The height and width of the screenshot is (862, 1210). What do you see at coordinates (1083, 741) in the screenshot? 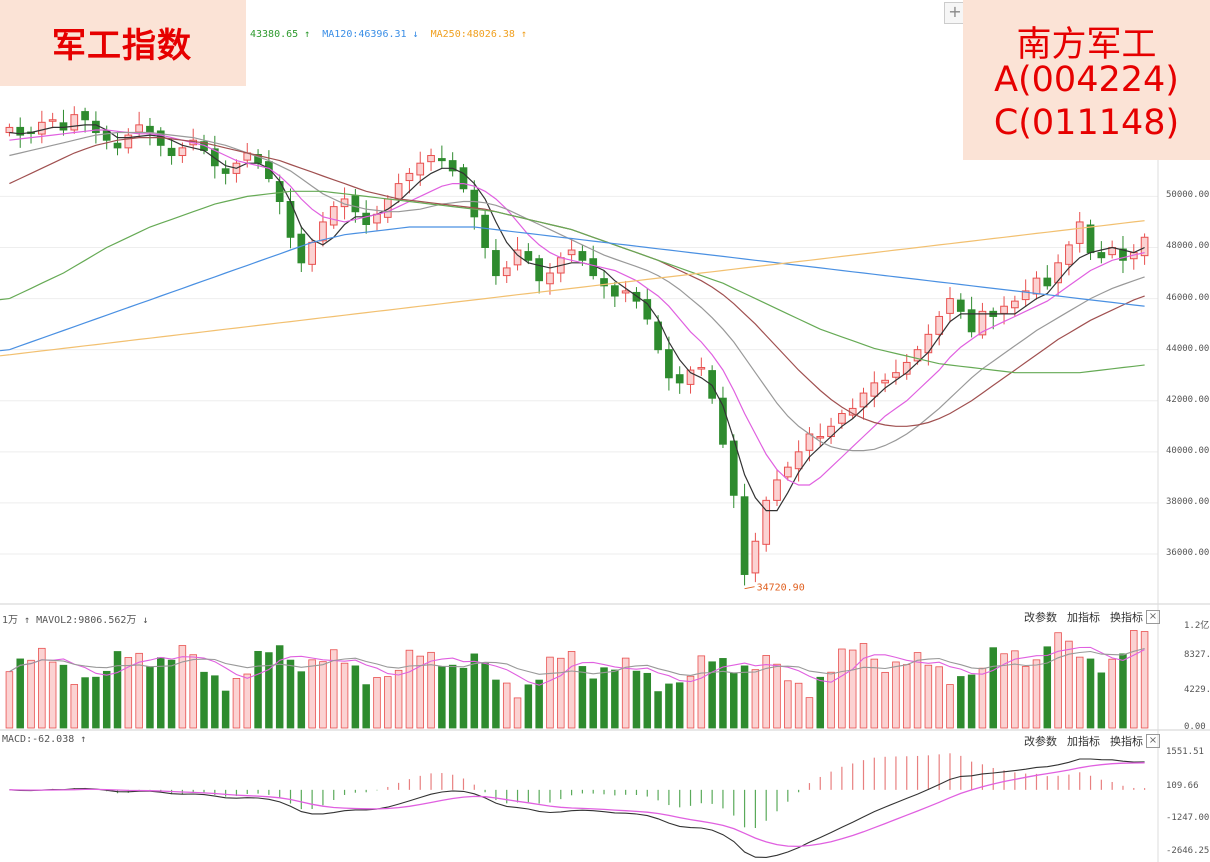
I see `macd-add-indicator-button: 加指标` at bounding box center [1083, 741].